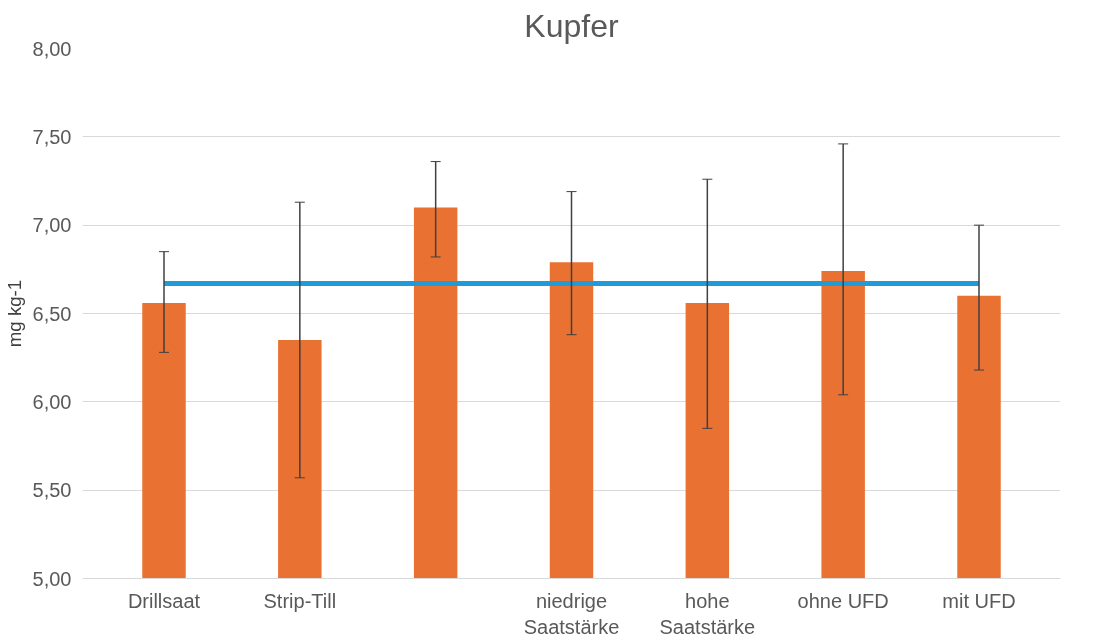 Image resolution: width=1095 pixels, height=644 pixels. What do you see at coordinates (52, 225) in the screenshot?
I see `y-tick-label: 7,00` at bounding box center [52, 225].